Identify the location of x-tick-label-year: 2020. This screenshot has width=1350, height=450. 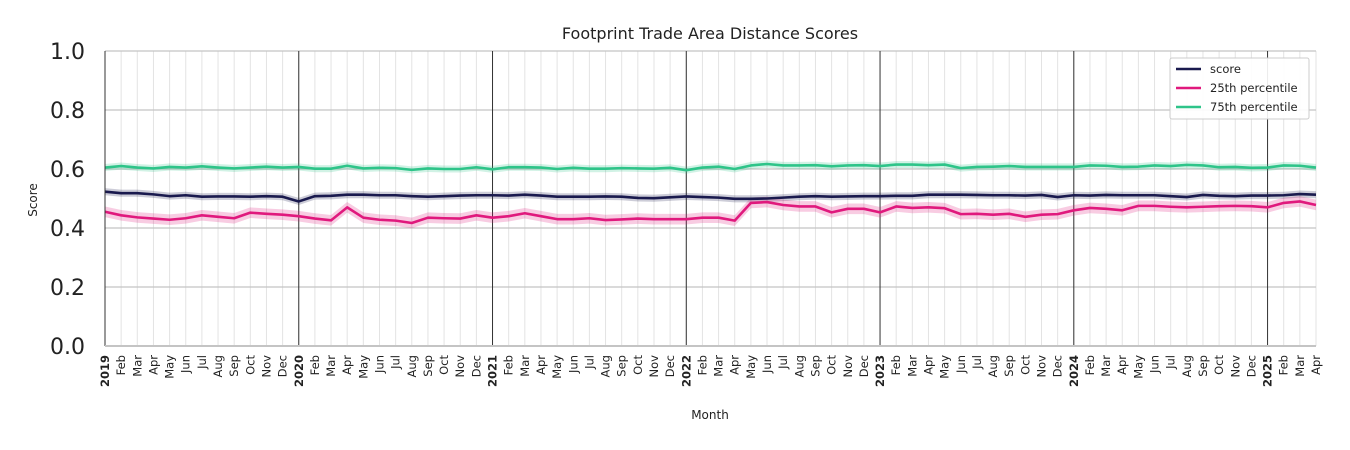
(299, 371).